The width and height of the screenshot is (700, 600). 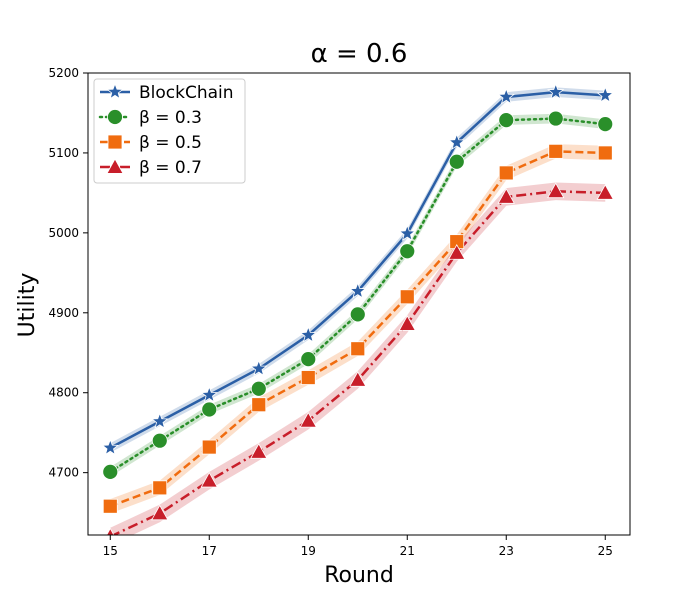 What do you see at coordinates (308, 551) in the screenshot?
I see `x-tick-label-19: 19` at bounding box center [308, 551].